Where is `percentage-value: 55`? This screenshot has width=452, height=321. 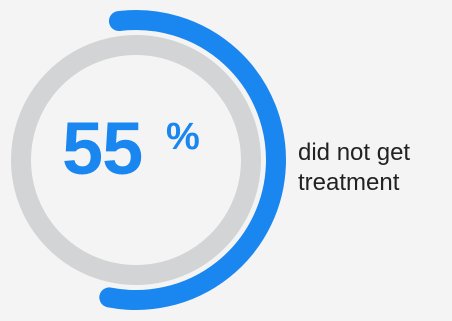 percentage-value: 55 is located at coordinates (102, 148).